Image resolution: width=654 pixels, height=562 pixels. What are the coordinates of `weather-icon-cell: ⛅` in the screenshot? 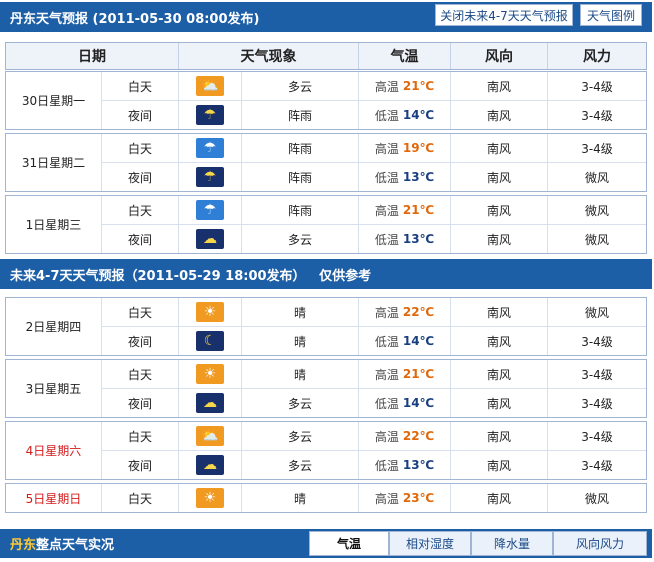 It's located at (210, 436).